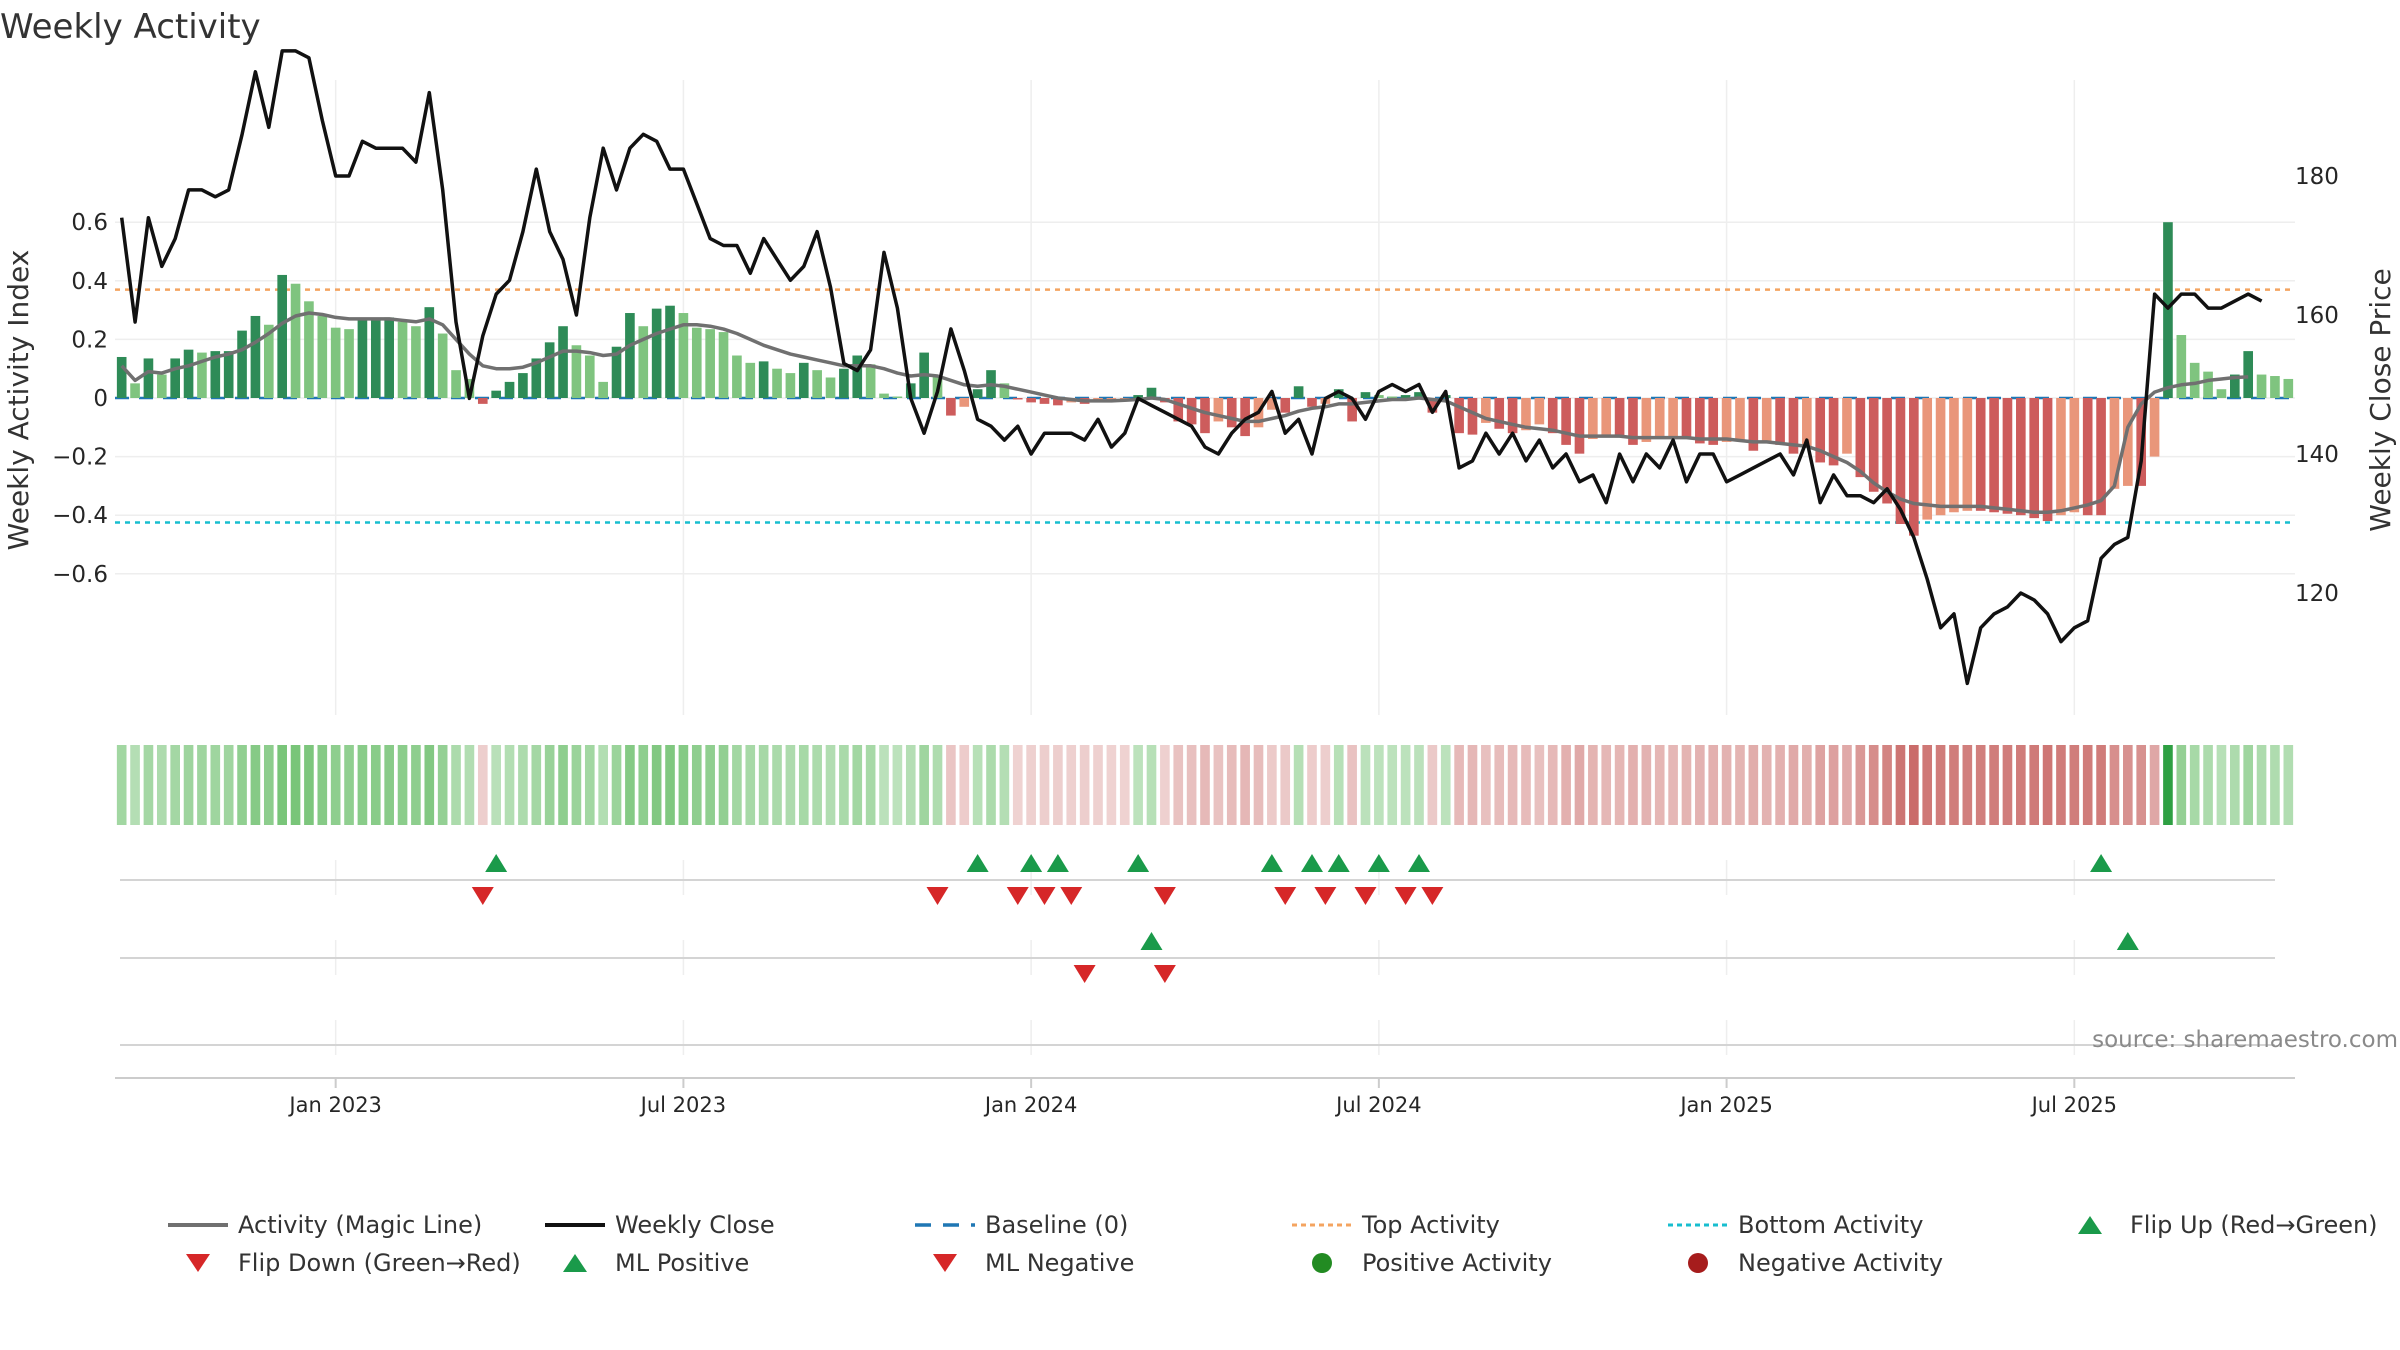  I want to click on legend-label: ML Negative, so click(1059, 1263).